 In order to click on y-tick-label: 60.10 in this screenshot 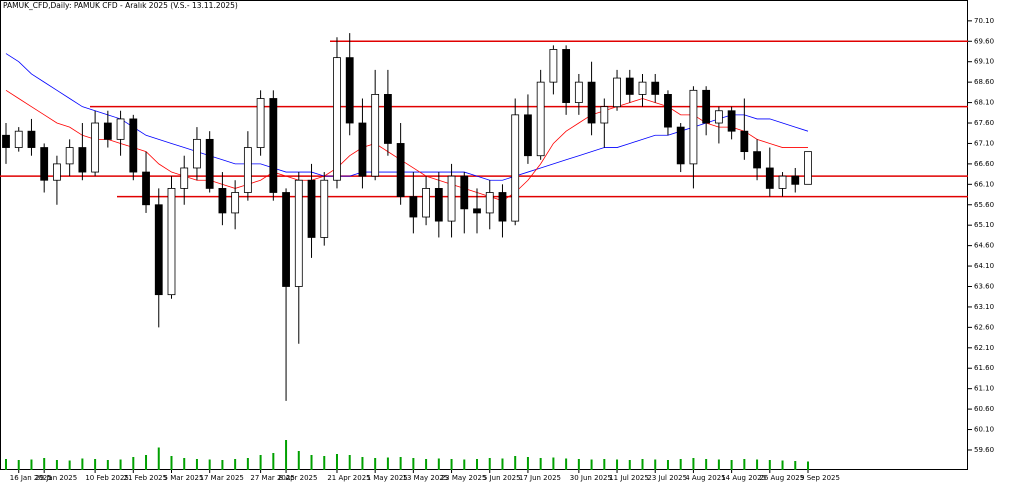, I will do `click(984, 430)`.